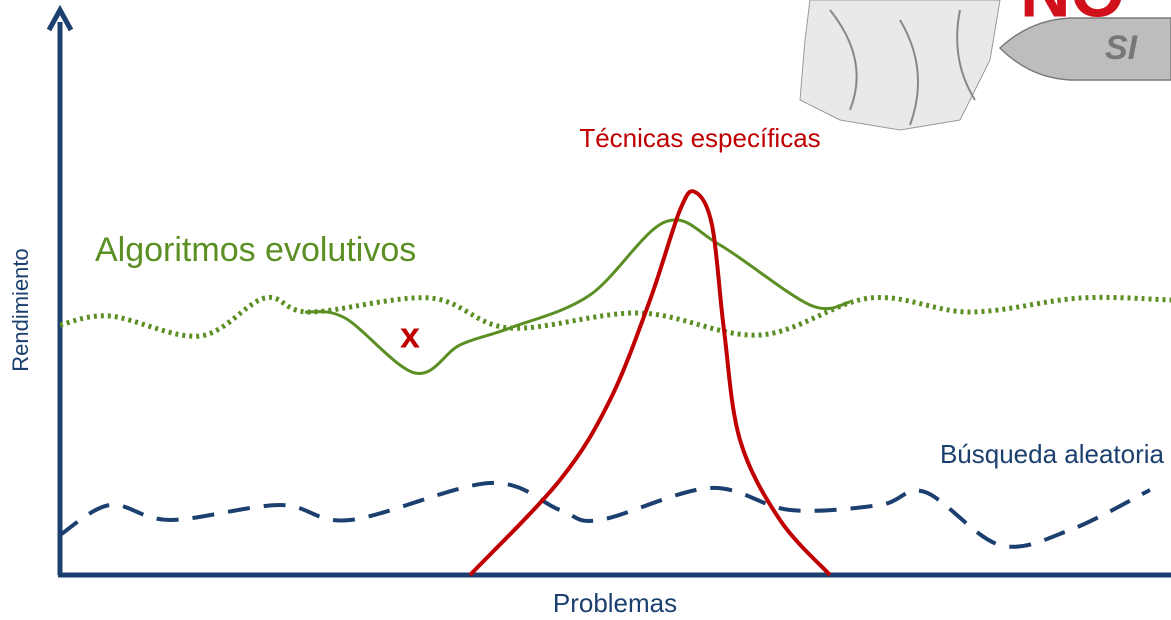  What do you see at coordinates (60, 18) in the screenshot?
I see `y-axis-arrow` at bounding box center [60, 18].